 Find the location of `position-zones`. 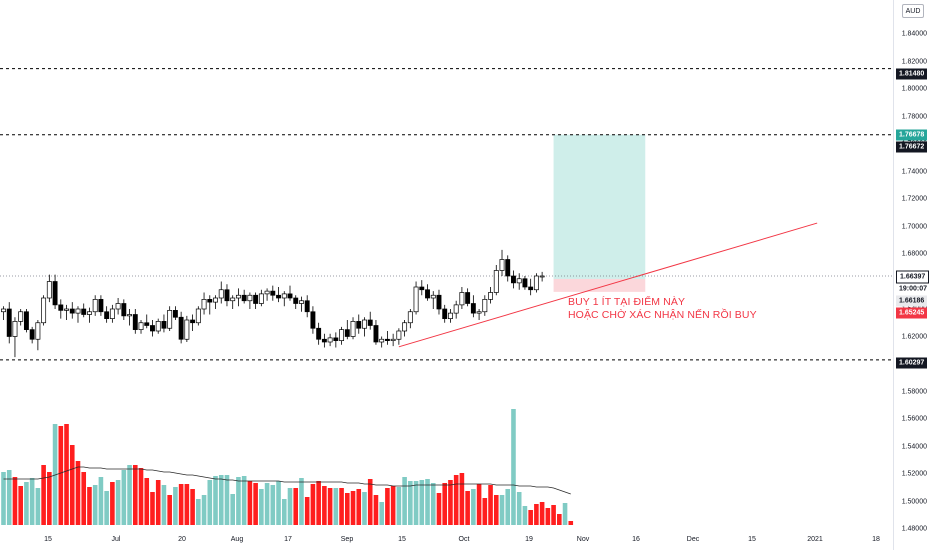

position-zones is located at coordinates (599, 213).